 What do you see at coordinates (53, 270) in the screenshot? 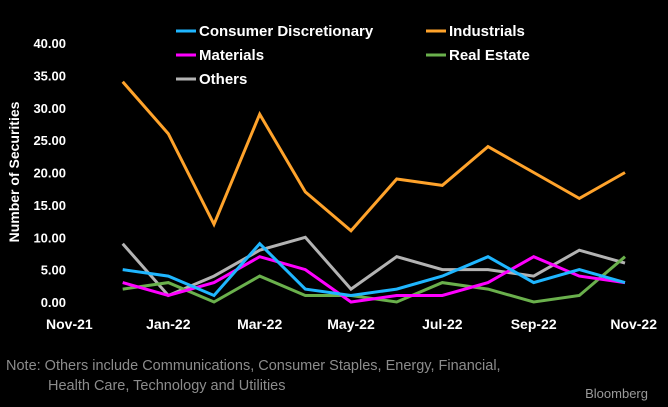
I see `y-tick-label: 5.00` at bounding box center [53, 270].